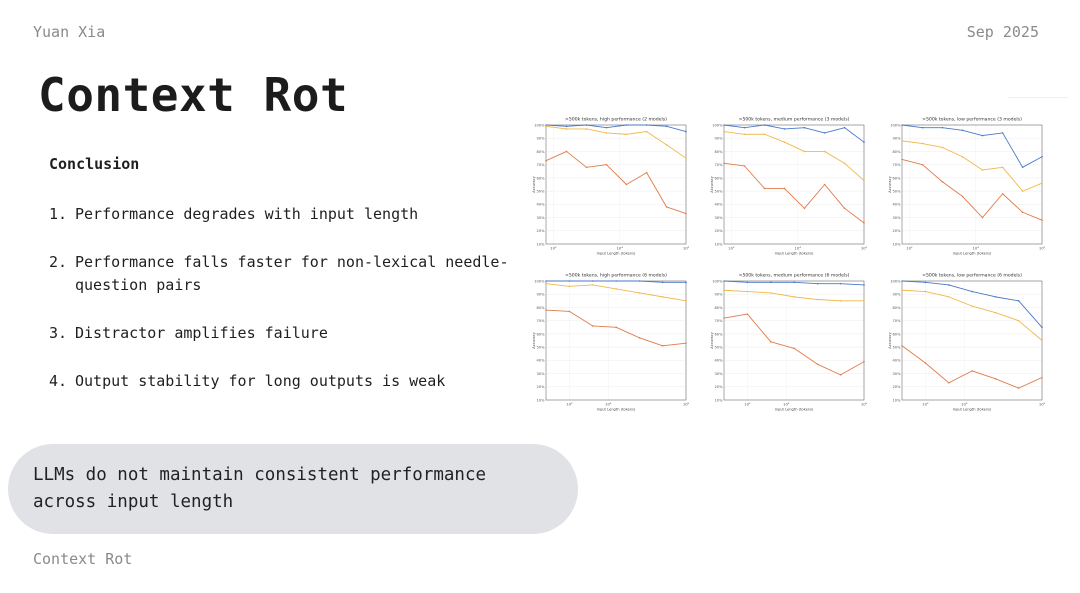 Image resolution: width=1080 pixels, height=593 pixels. What do you see at coordinates (619, 248) in the screenshot?
I see `x-tick-label: 10⁴` at bounding box center [619, 248].